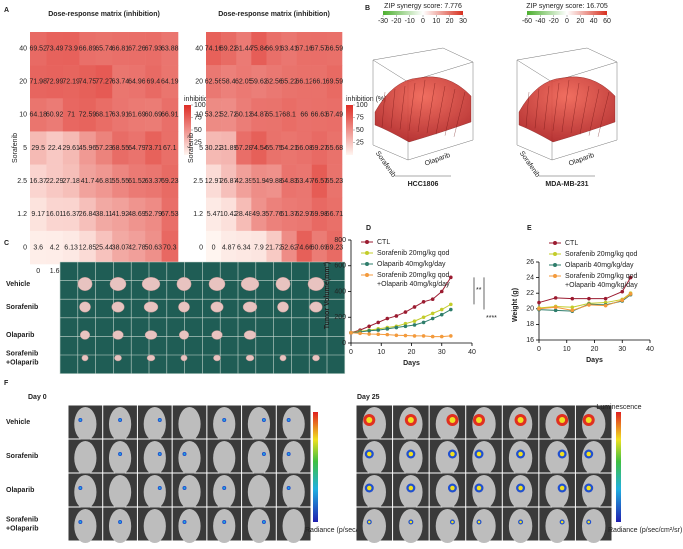 Image resolution: width=683 pixels, height=549 pixels. Describe the element at coordinates (401, 321) in the screenshot. I see `series-line` at that location.